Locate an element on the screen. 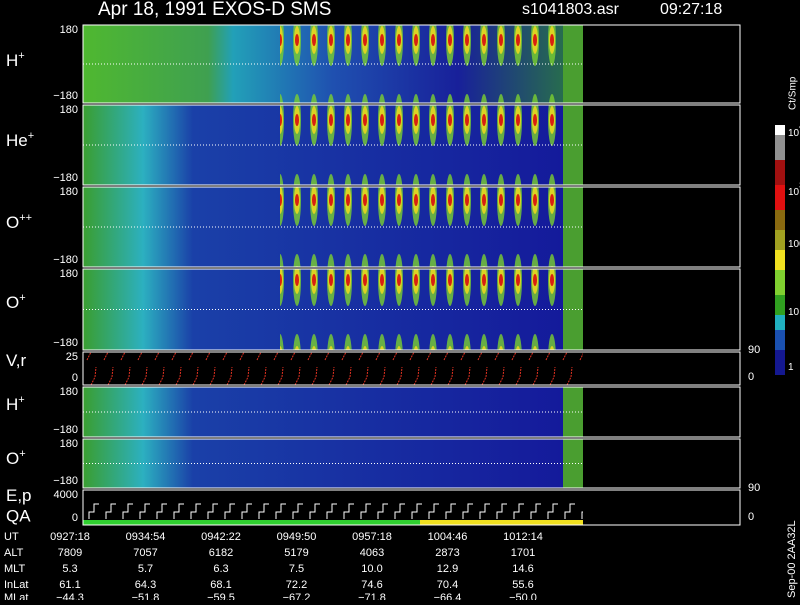 The image size is (800, 605). cell: 5.3 is located at coordinates (69, 569).